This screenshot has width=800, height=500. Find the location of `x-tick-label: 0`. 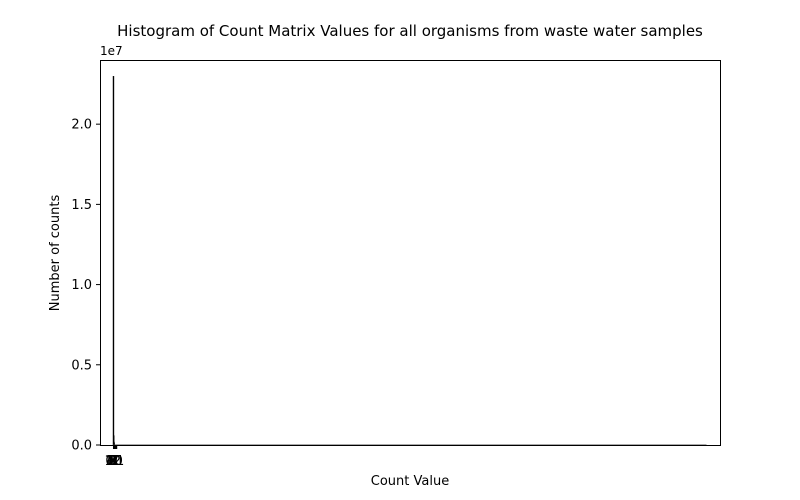

x-tick-label: 0 is located at coordinates (109, 461).